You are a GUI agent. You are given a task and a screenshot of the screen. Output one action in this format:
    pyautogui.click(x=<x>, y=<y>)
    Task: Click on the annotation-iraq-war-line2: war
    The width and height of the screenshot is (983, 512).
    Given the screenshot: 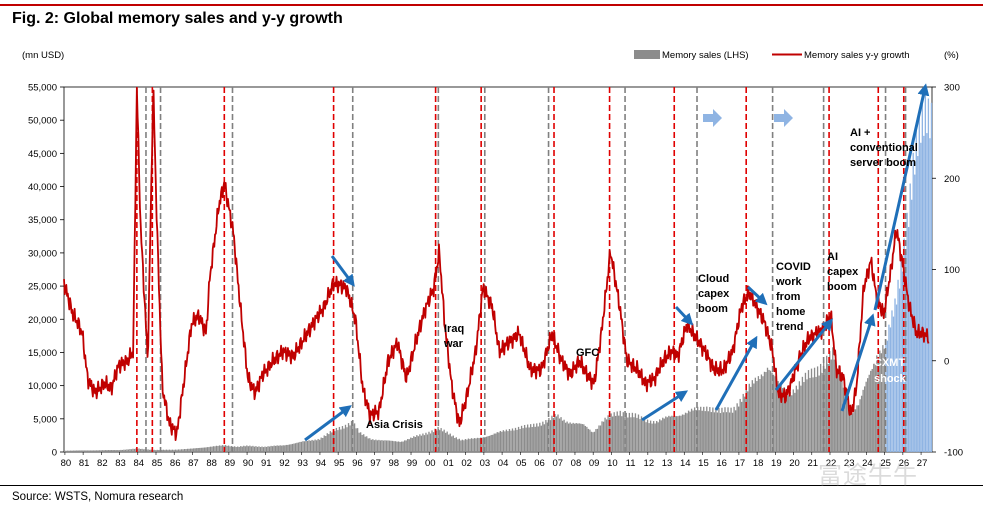 What is the action you would take?
    pyautogui.click(x=453, y=344)
    